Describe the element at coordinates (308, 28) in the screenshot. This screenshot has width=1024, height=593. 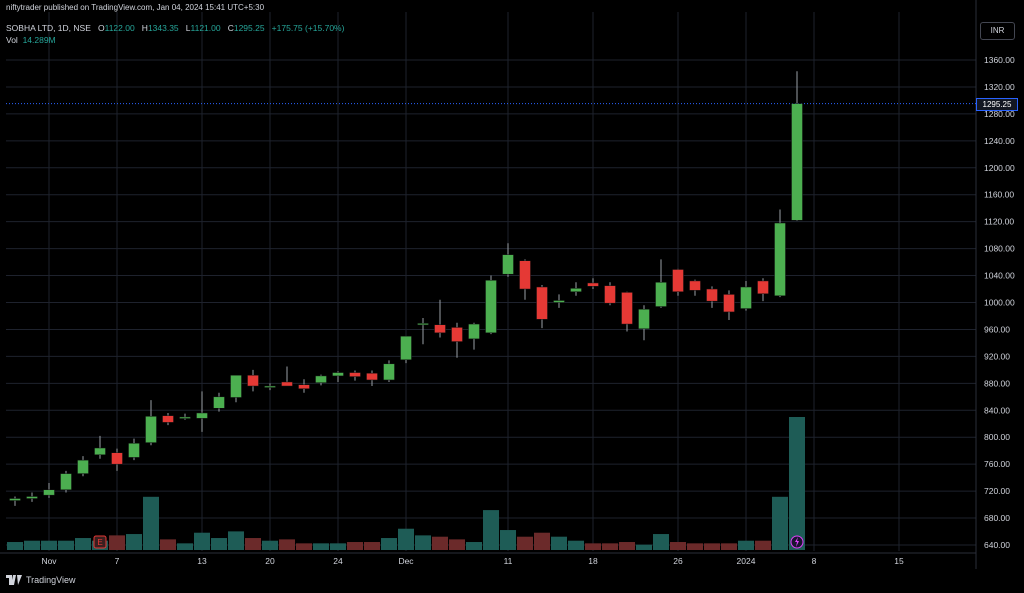
I see `change-value: +175.75 (+15.70%)` at that location.